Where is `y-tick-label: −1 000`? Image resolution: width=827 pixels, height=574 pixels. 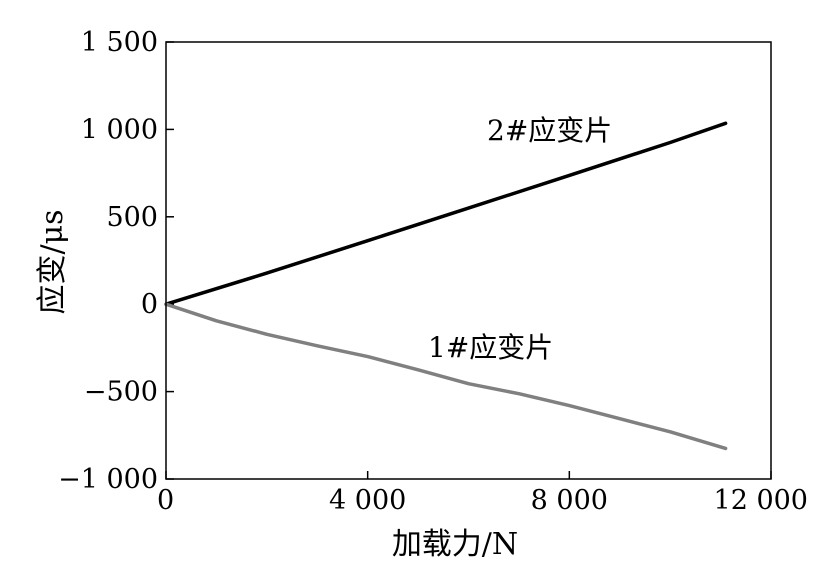
y-tick-label: −1 000 is located at coordinates (108, 479).